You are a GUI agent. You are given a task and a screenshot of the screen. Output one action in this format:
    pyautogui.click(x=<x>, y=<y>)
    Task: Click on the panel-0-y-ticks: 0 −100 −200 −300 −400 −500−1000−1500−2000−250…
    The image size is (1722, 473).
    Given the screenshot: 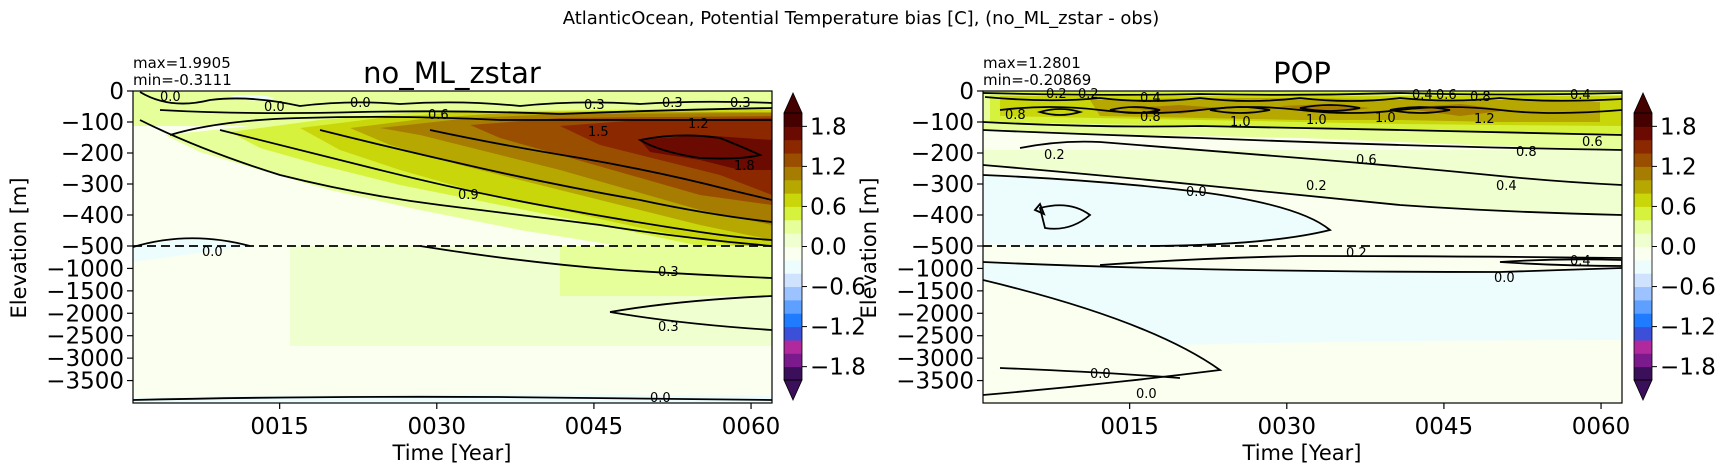 What is the action you would take?
    pyautogui.click(x=89, y=237)
    